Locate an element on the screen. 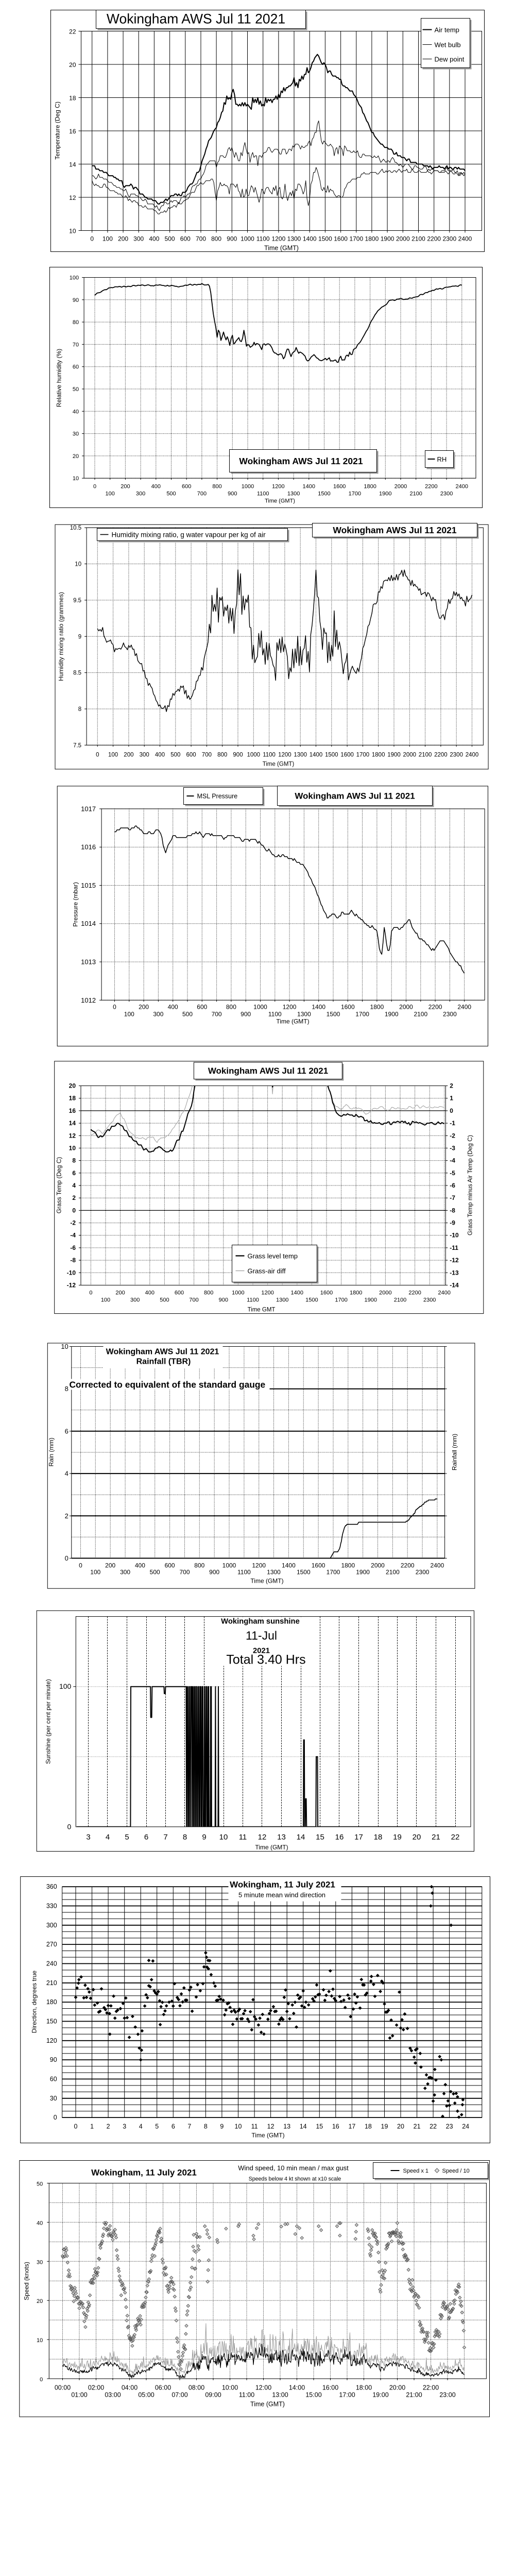  svg-text: 13:00 is located at coordinates (280, 2395).